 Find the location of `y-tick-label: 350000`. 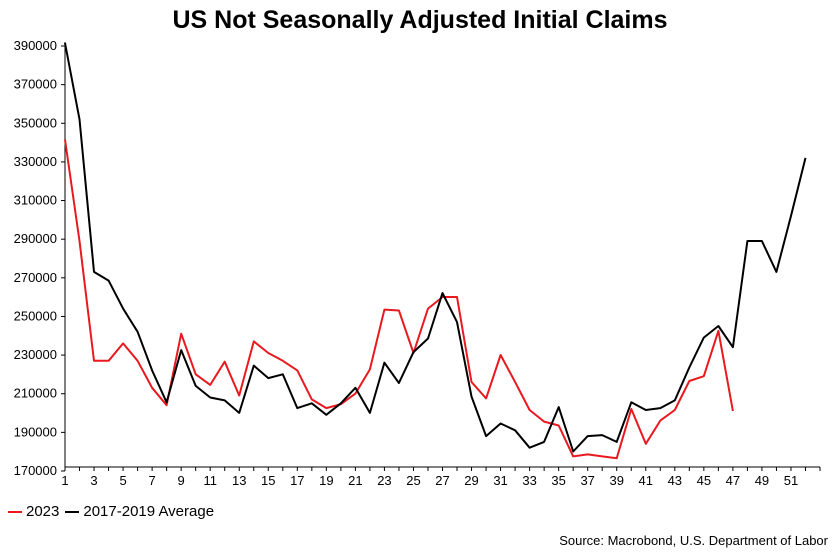

y-tick-label: 350000 is located at coordinates (35, 122).